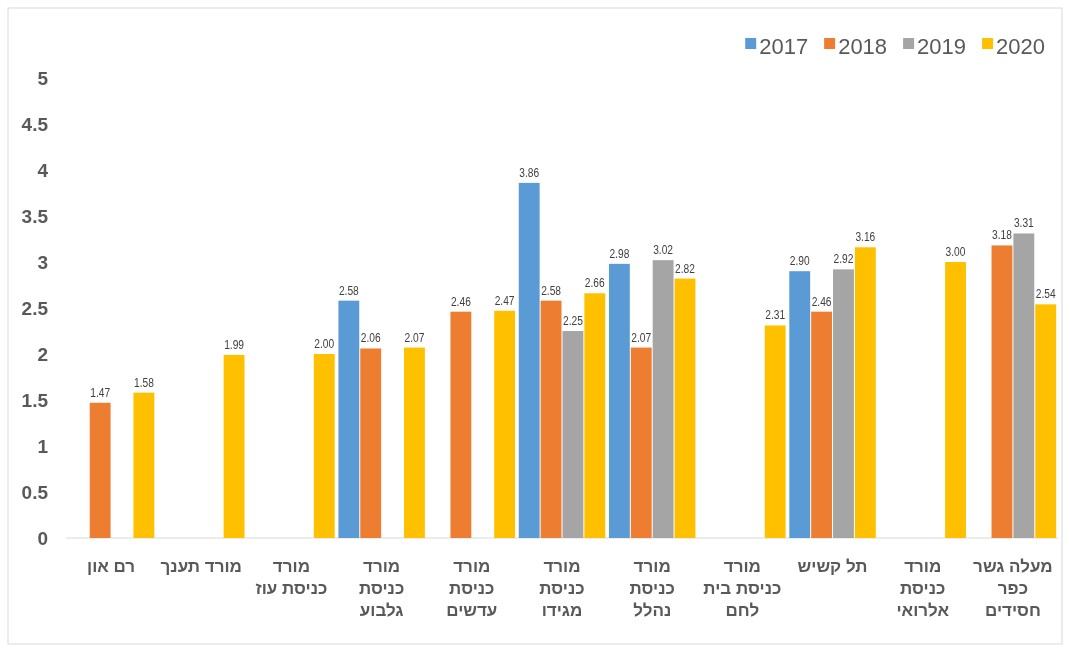  I want to click on x-tick-label: מורד כניסת עוז, so click(291, 577).